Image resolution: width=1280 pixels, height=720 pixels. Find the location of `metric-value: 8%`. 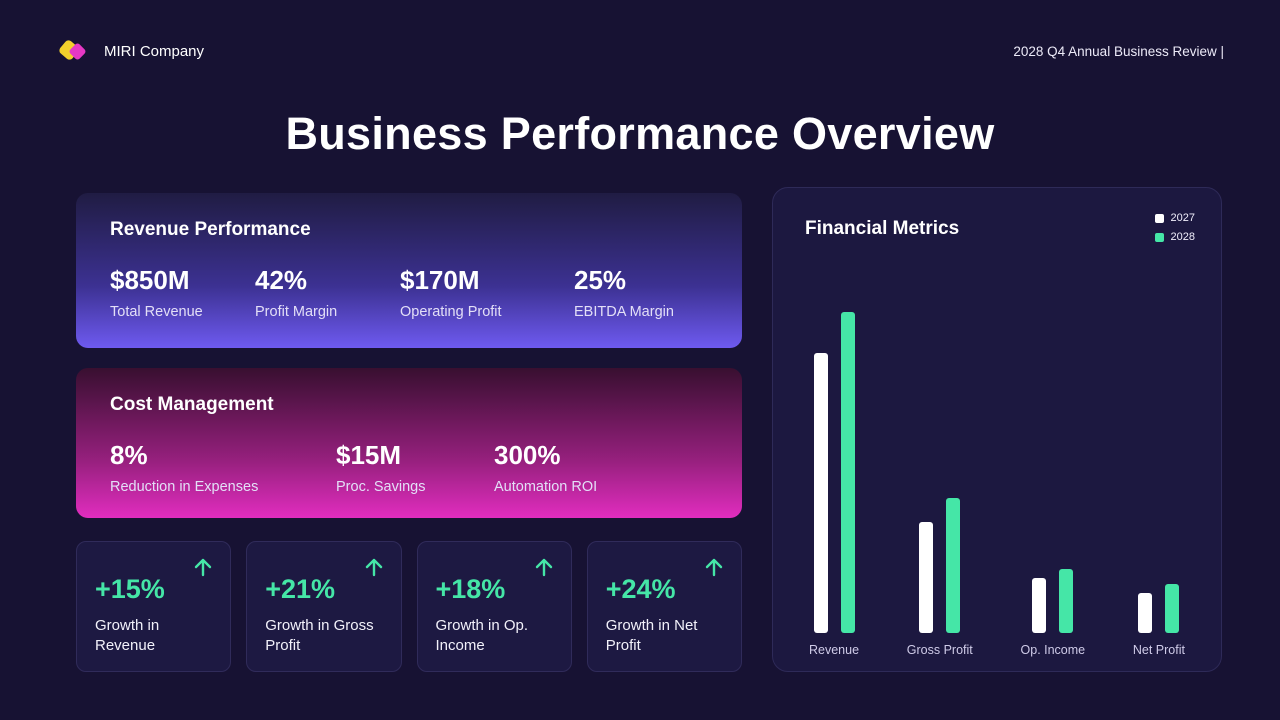

metric-value: 8% is located at coordinates (129, 455).